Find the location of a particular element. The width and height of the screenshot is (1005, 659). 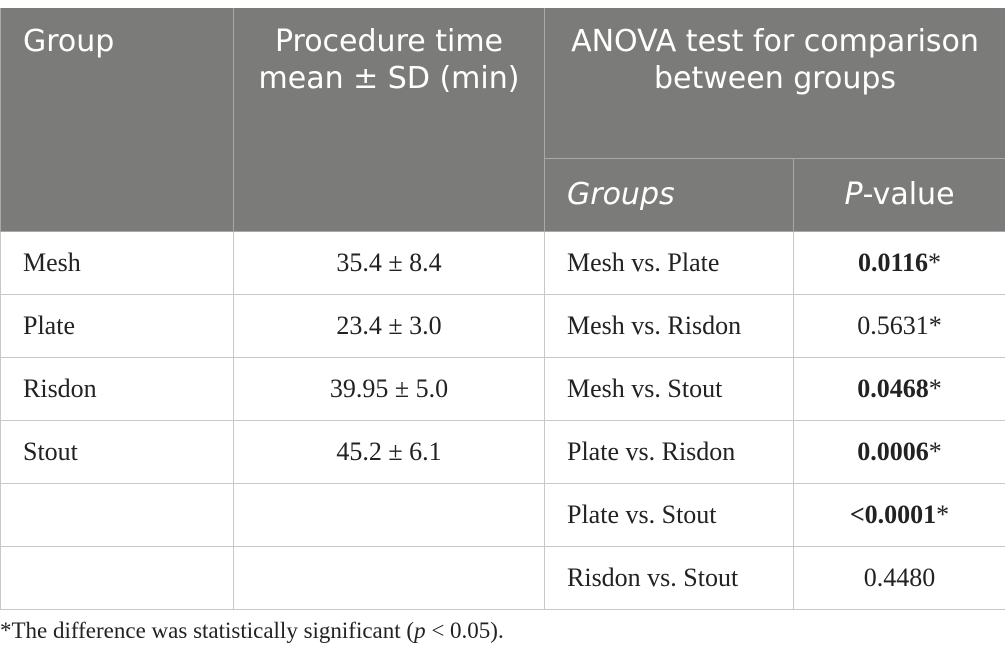

footnote-suffix: < 0.05). is located at coordinates (464, 630).